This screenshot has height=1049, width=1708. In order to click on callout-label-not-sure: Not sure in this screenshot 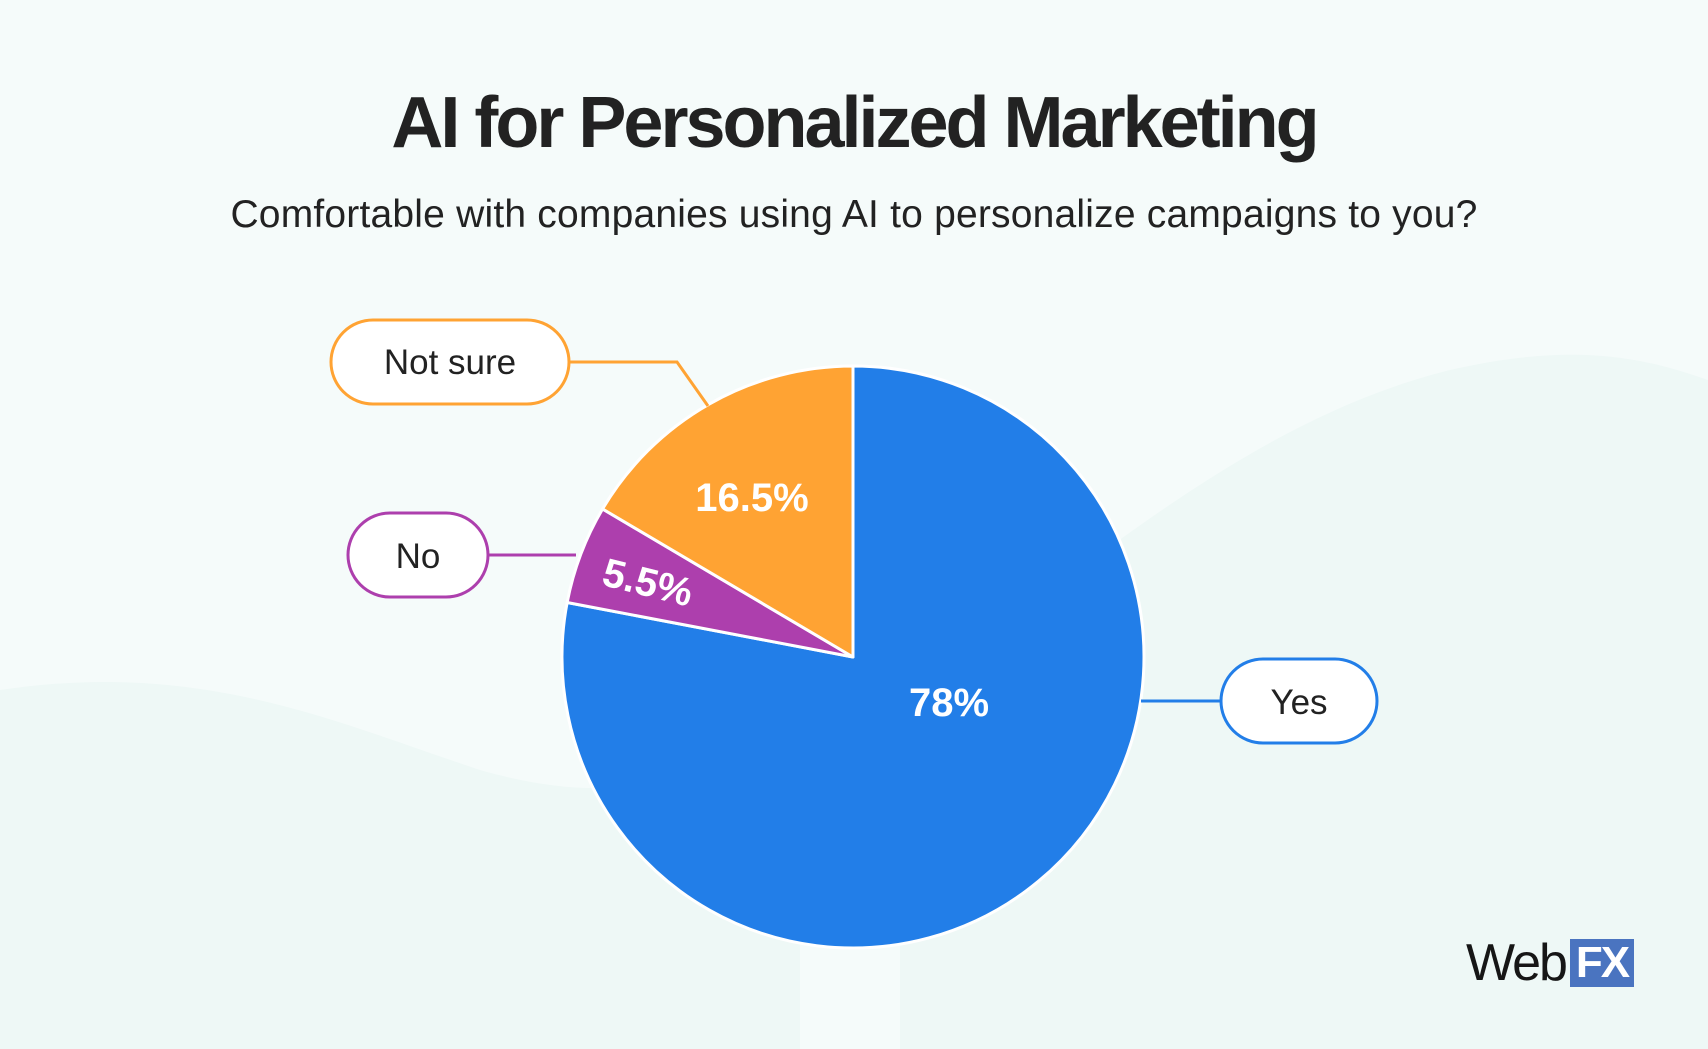, I will do `click(450, 362)`.